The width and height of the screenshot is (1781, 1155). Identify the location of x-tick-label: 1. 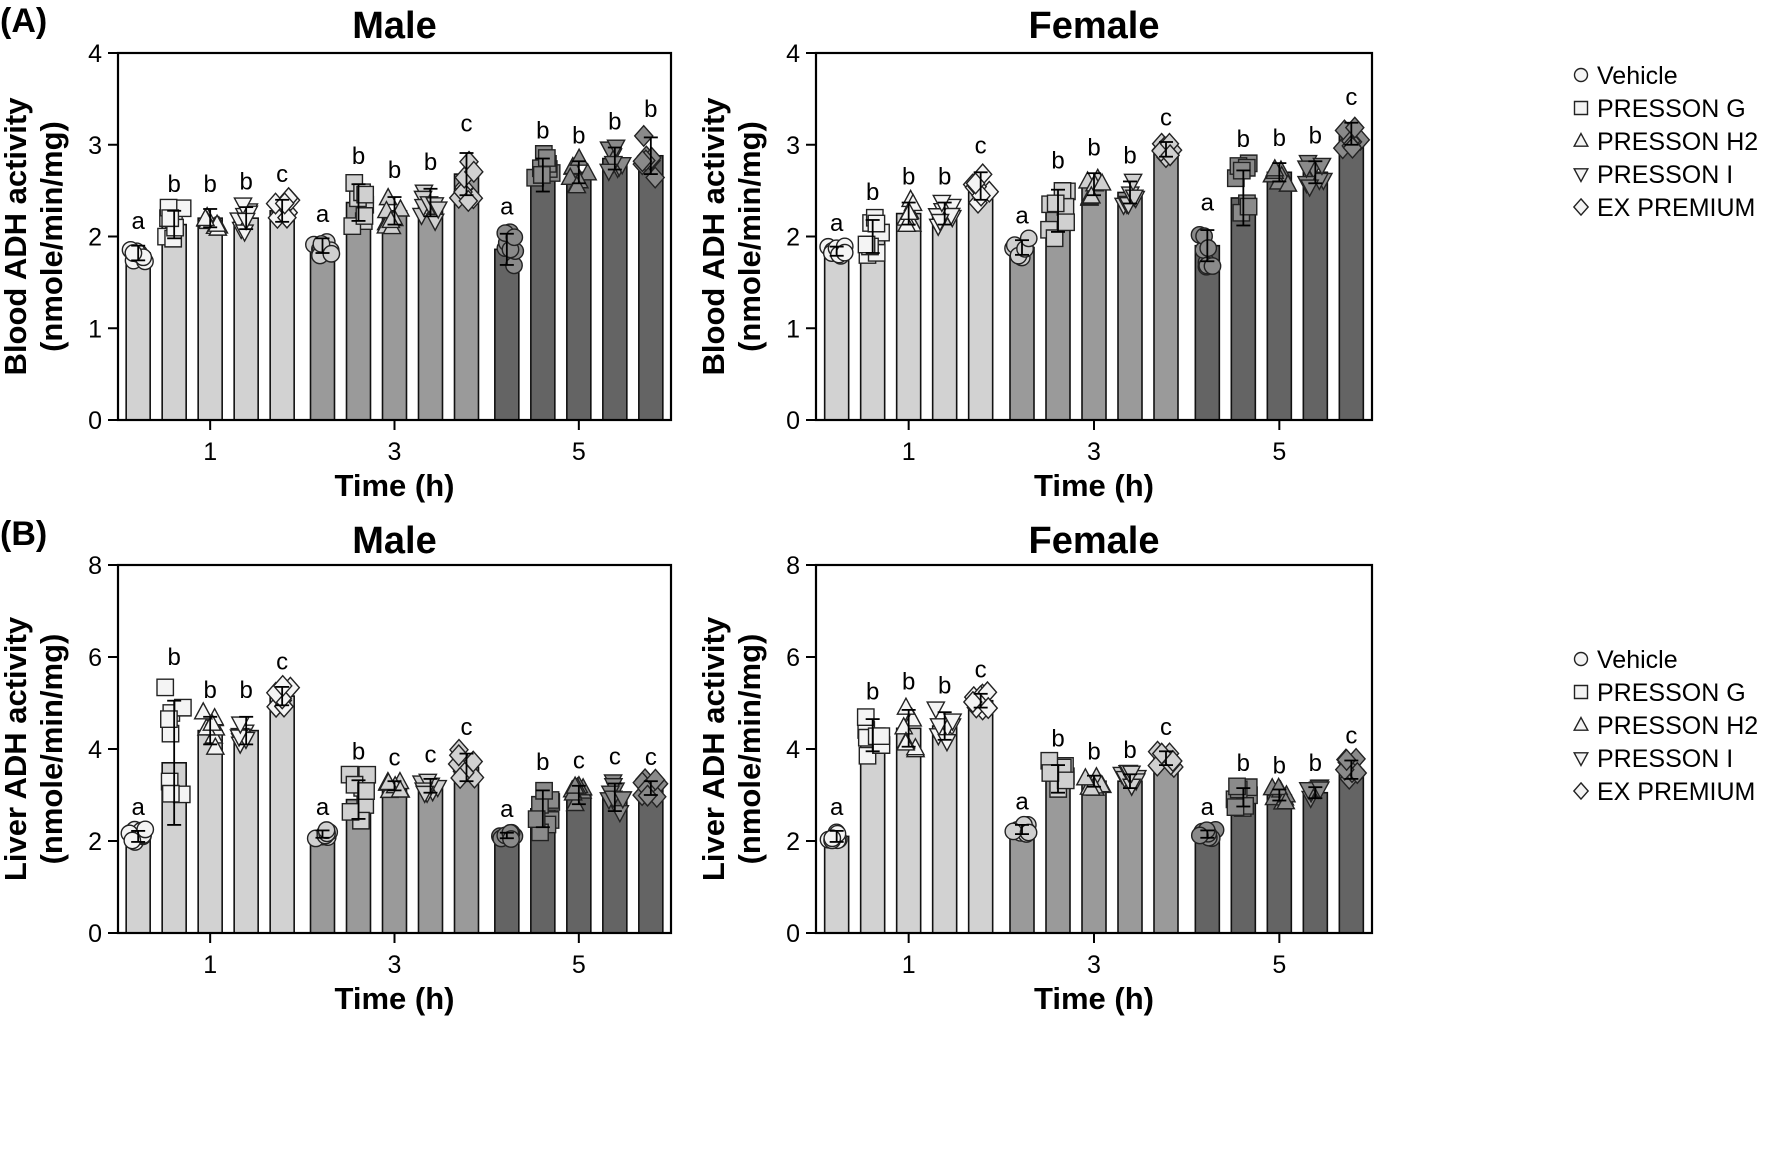
(210, 452).